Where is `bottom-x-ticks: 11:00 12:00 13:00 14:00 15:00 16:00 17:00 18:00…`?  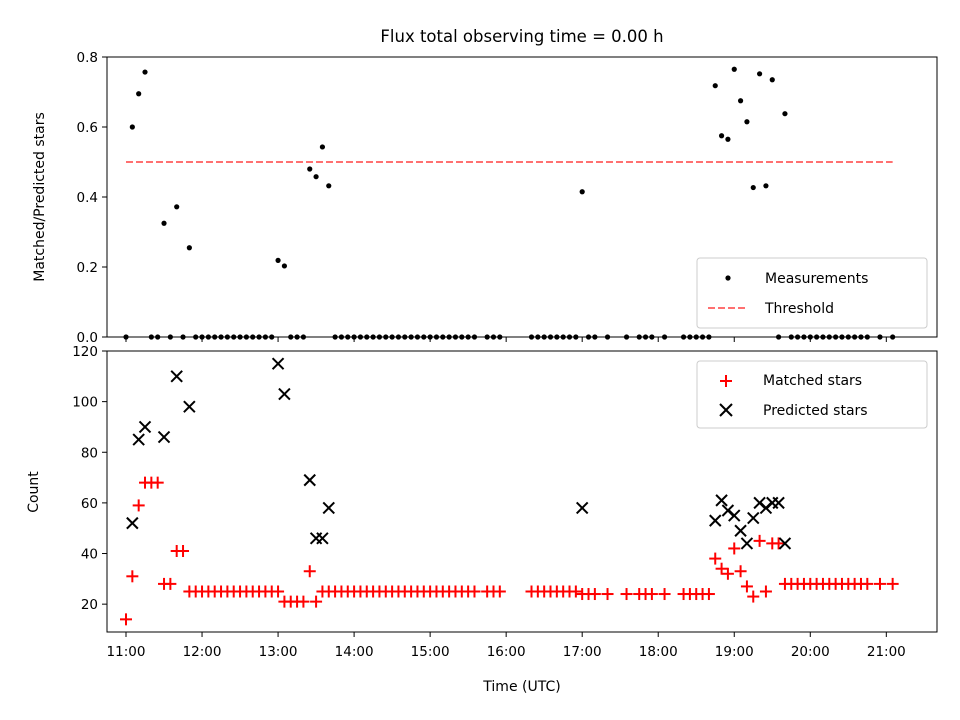 bottom-x-ticks: 11:00 12:00 13:00 14:00 15:00 16:00 17:00 18:00… is located at coordinates (506, 646).